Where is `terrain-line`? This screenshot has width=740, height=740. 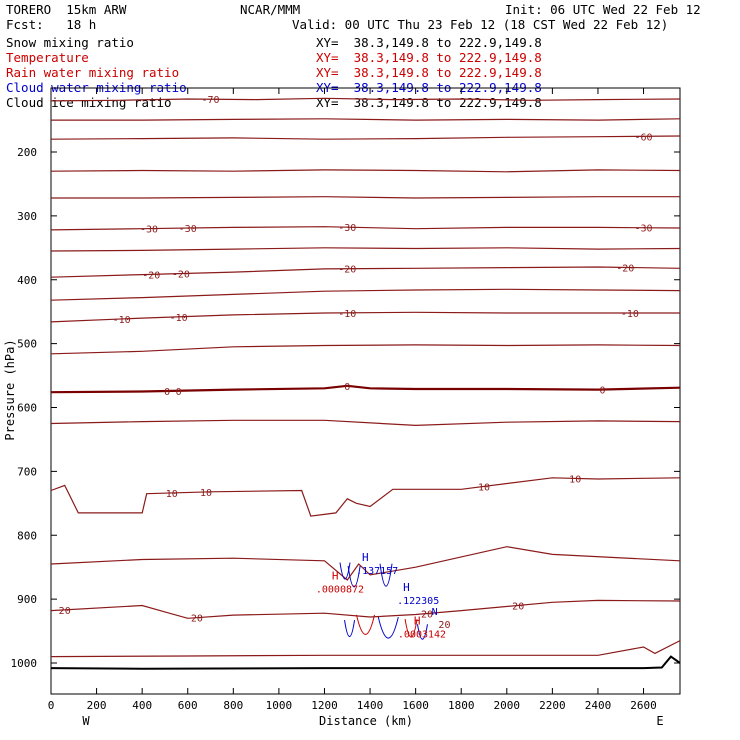 terrain-line is located at coordinates (365, 662).